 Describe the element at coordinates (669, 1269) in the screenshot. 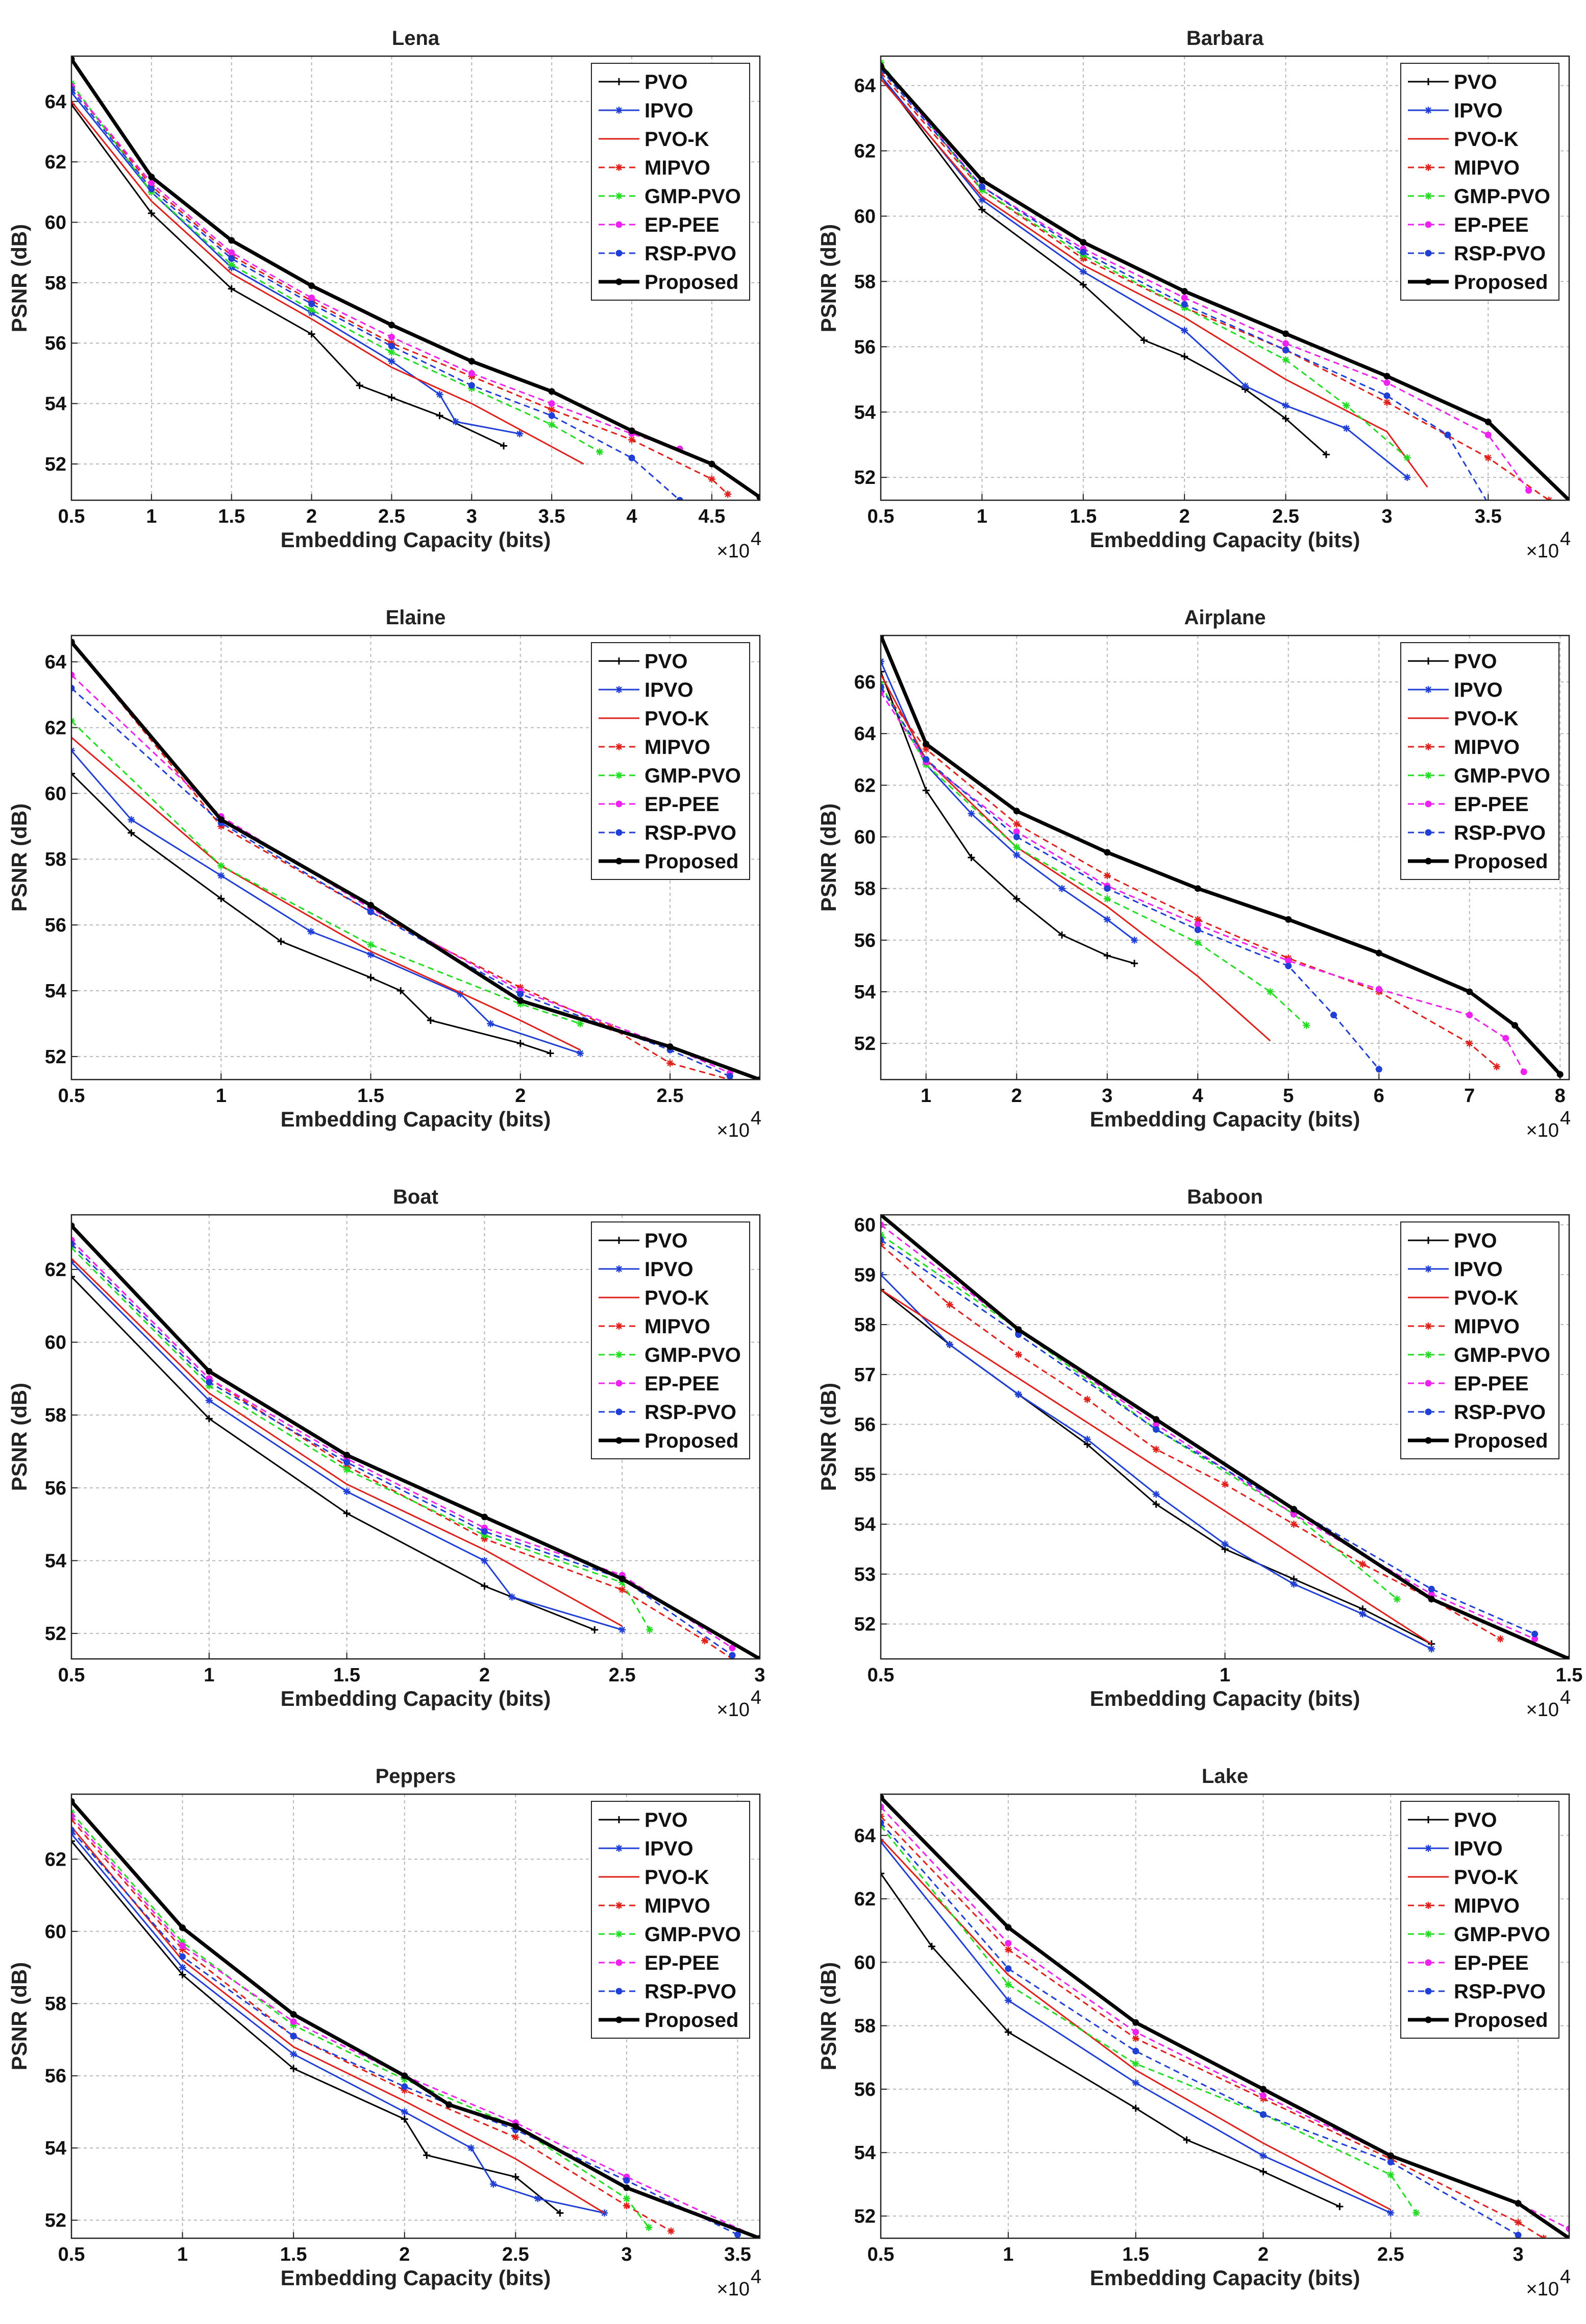

I see `legend-label-ipvo: IPVO` at that location.